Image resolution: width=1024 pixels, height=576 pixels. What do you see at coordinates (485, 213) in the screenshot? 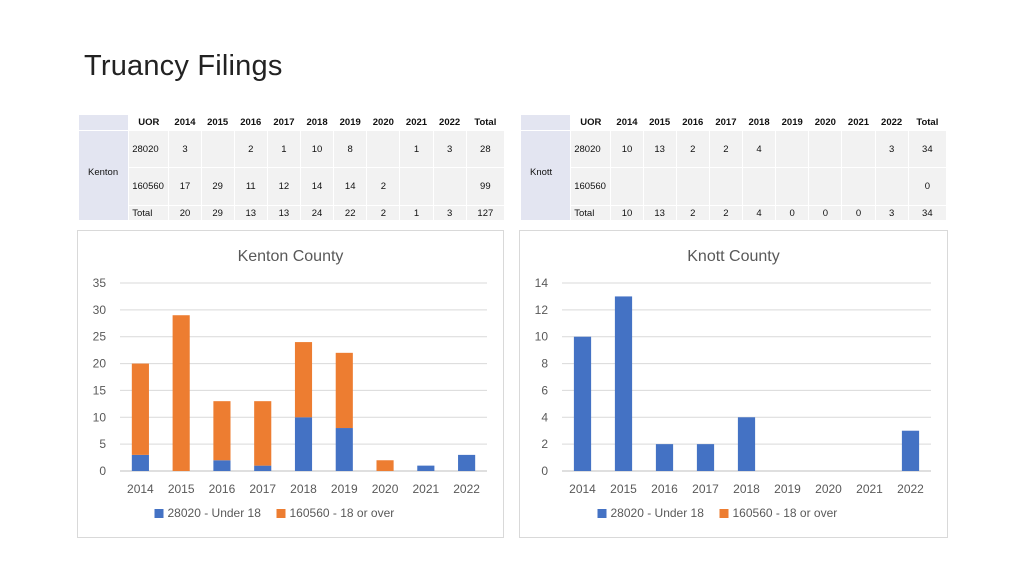
I see `table-cell: 127` at bounding box center [485, 213].